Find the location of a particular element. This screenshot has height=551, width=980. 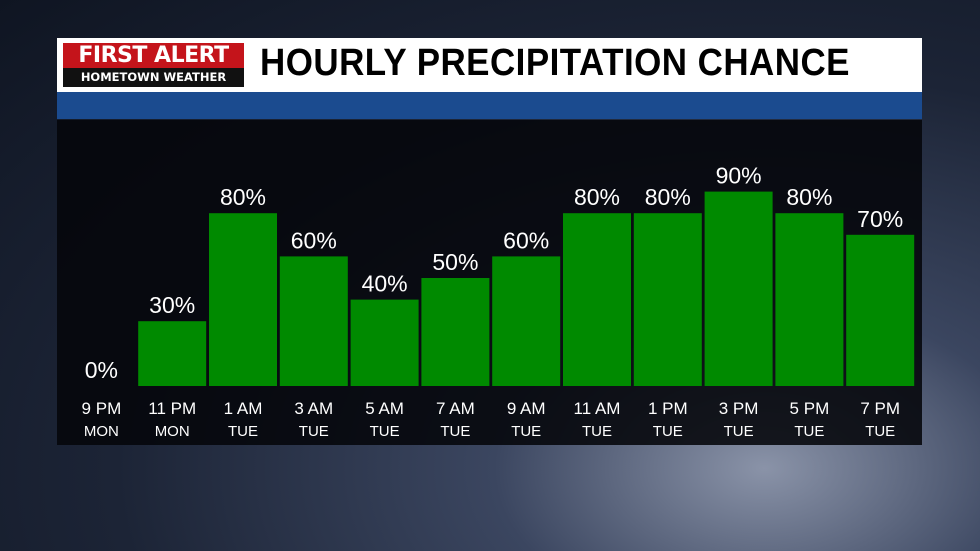

logo-line2: HOMETOWN WEATHER is located at coordinates (153, 77).